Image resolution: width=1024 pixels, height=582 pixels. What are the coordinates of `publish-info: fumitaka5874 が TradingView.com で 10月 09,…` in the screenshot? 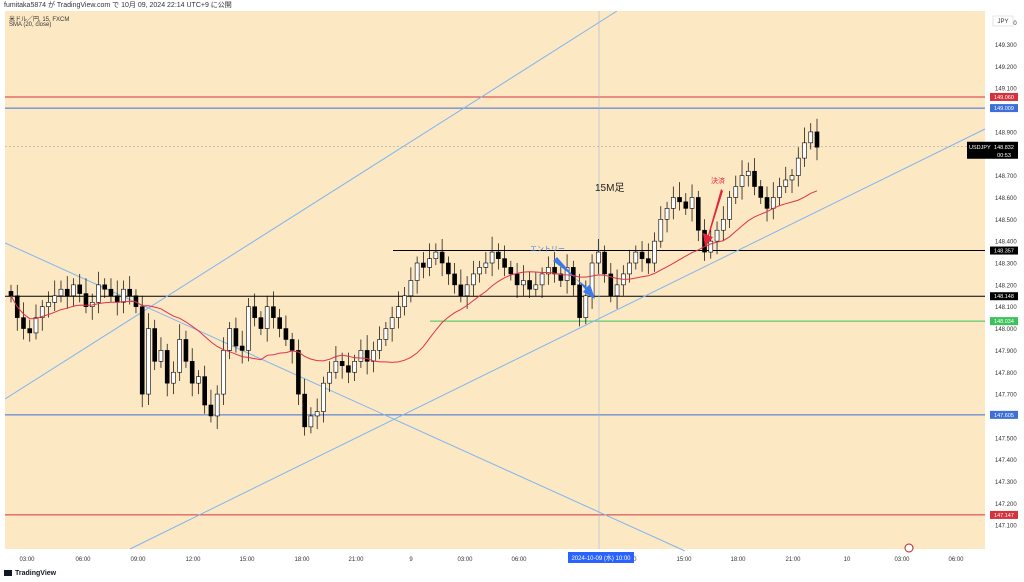 It's located at (512, 5).